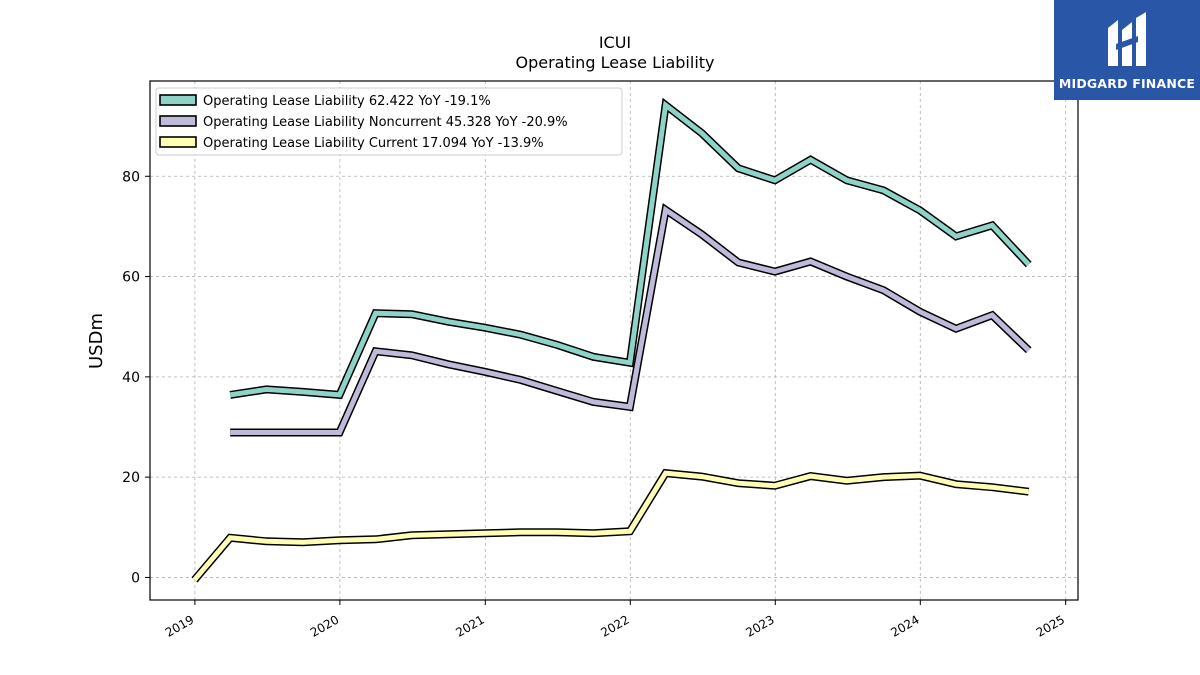 This screenshot has width=1200, height=675. I want to click on y-tick-label: 80, so click(131, 177).